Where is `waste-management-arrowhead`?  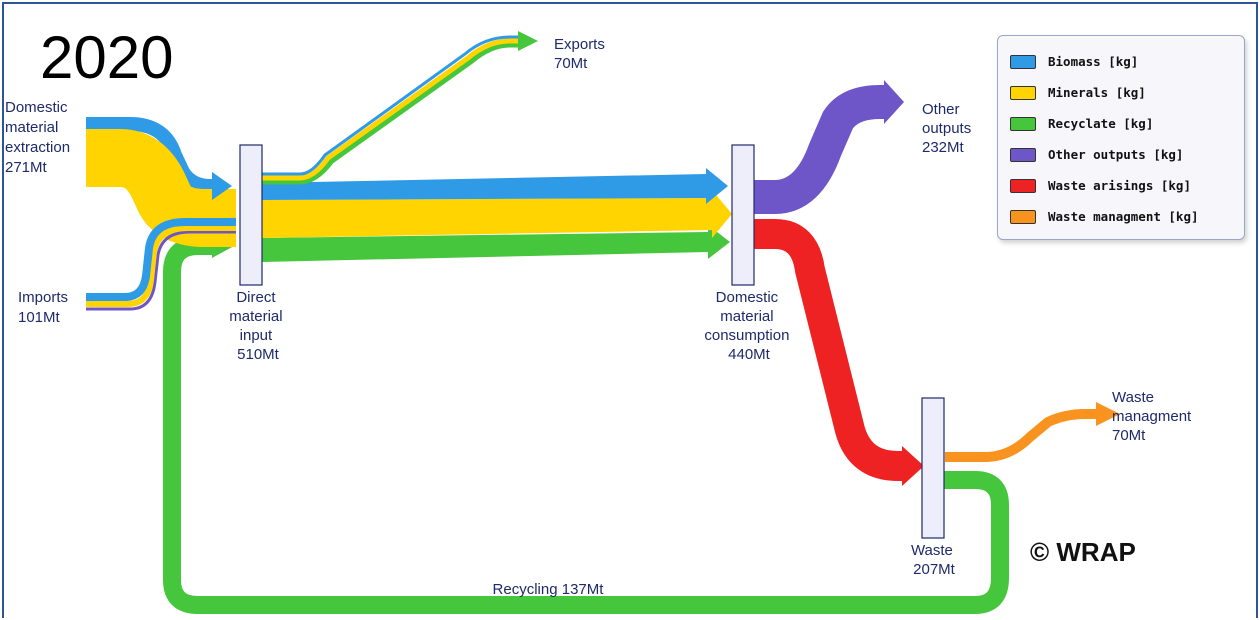
waste-management-arrowhead is located at coordinates (1108, 414).